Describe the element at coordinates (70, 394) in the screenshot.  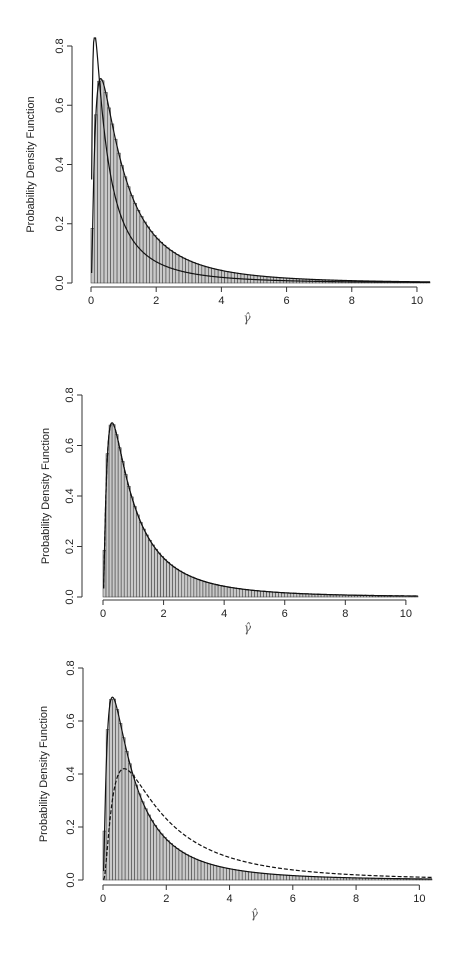
I see `y-tick-label: 0.8` at that location.